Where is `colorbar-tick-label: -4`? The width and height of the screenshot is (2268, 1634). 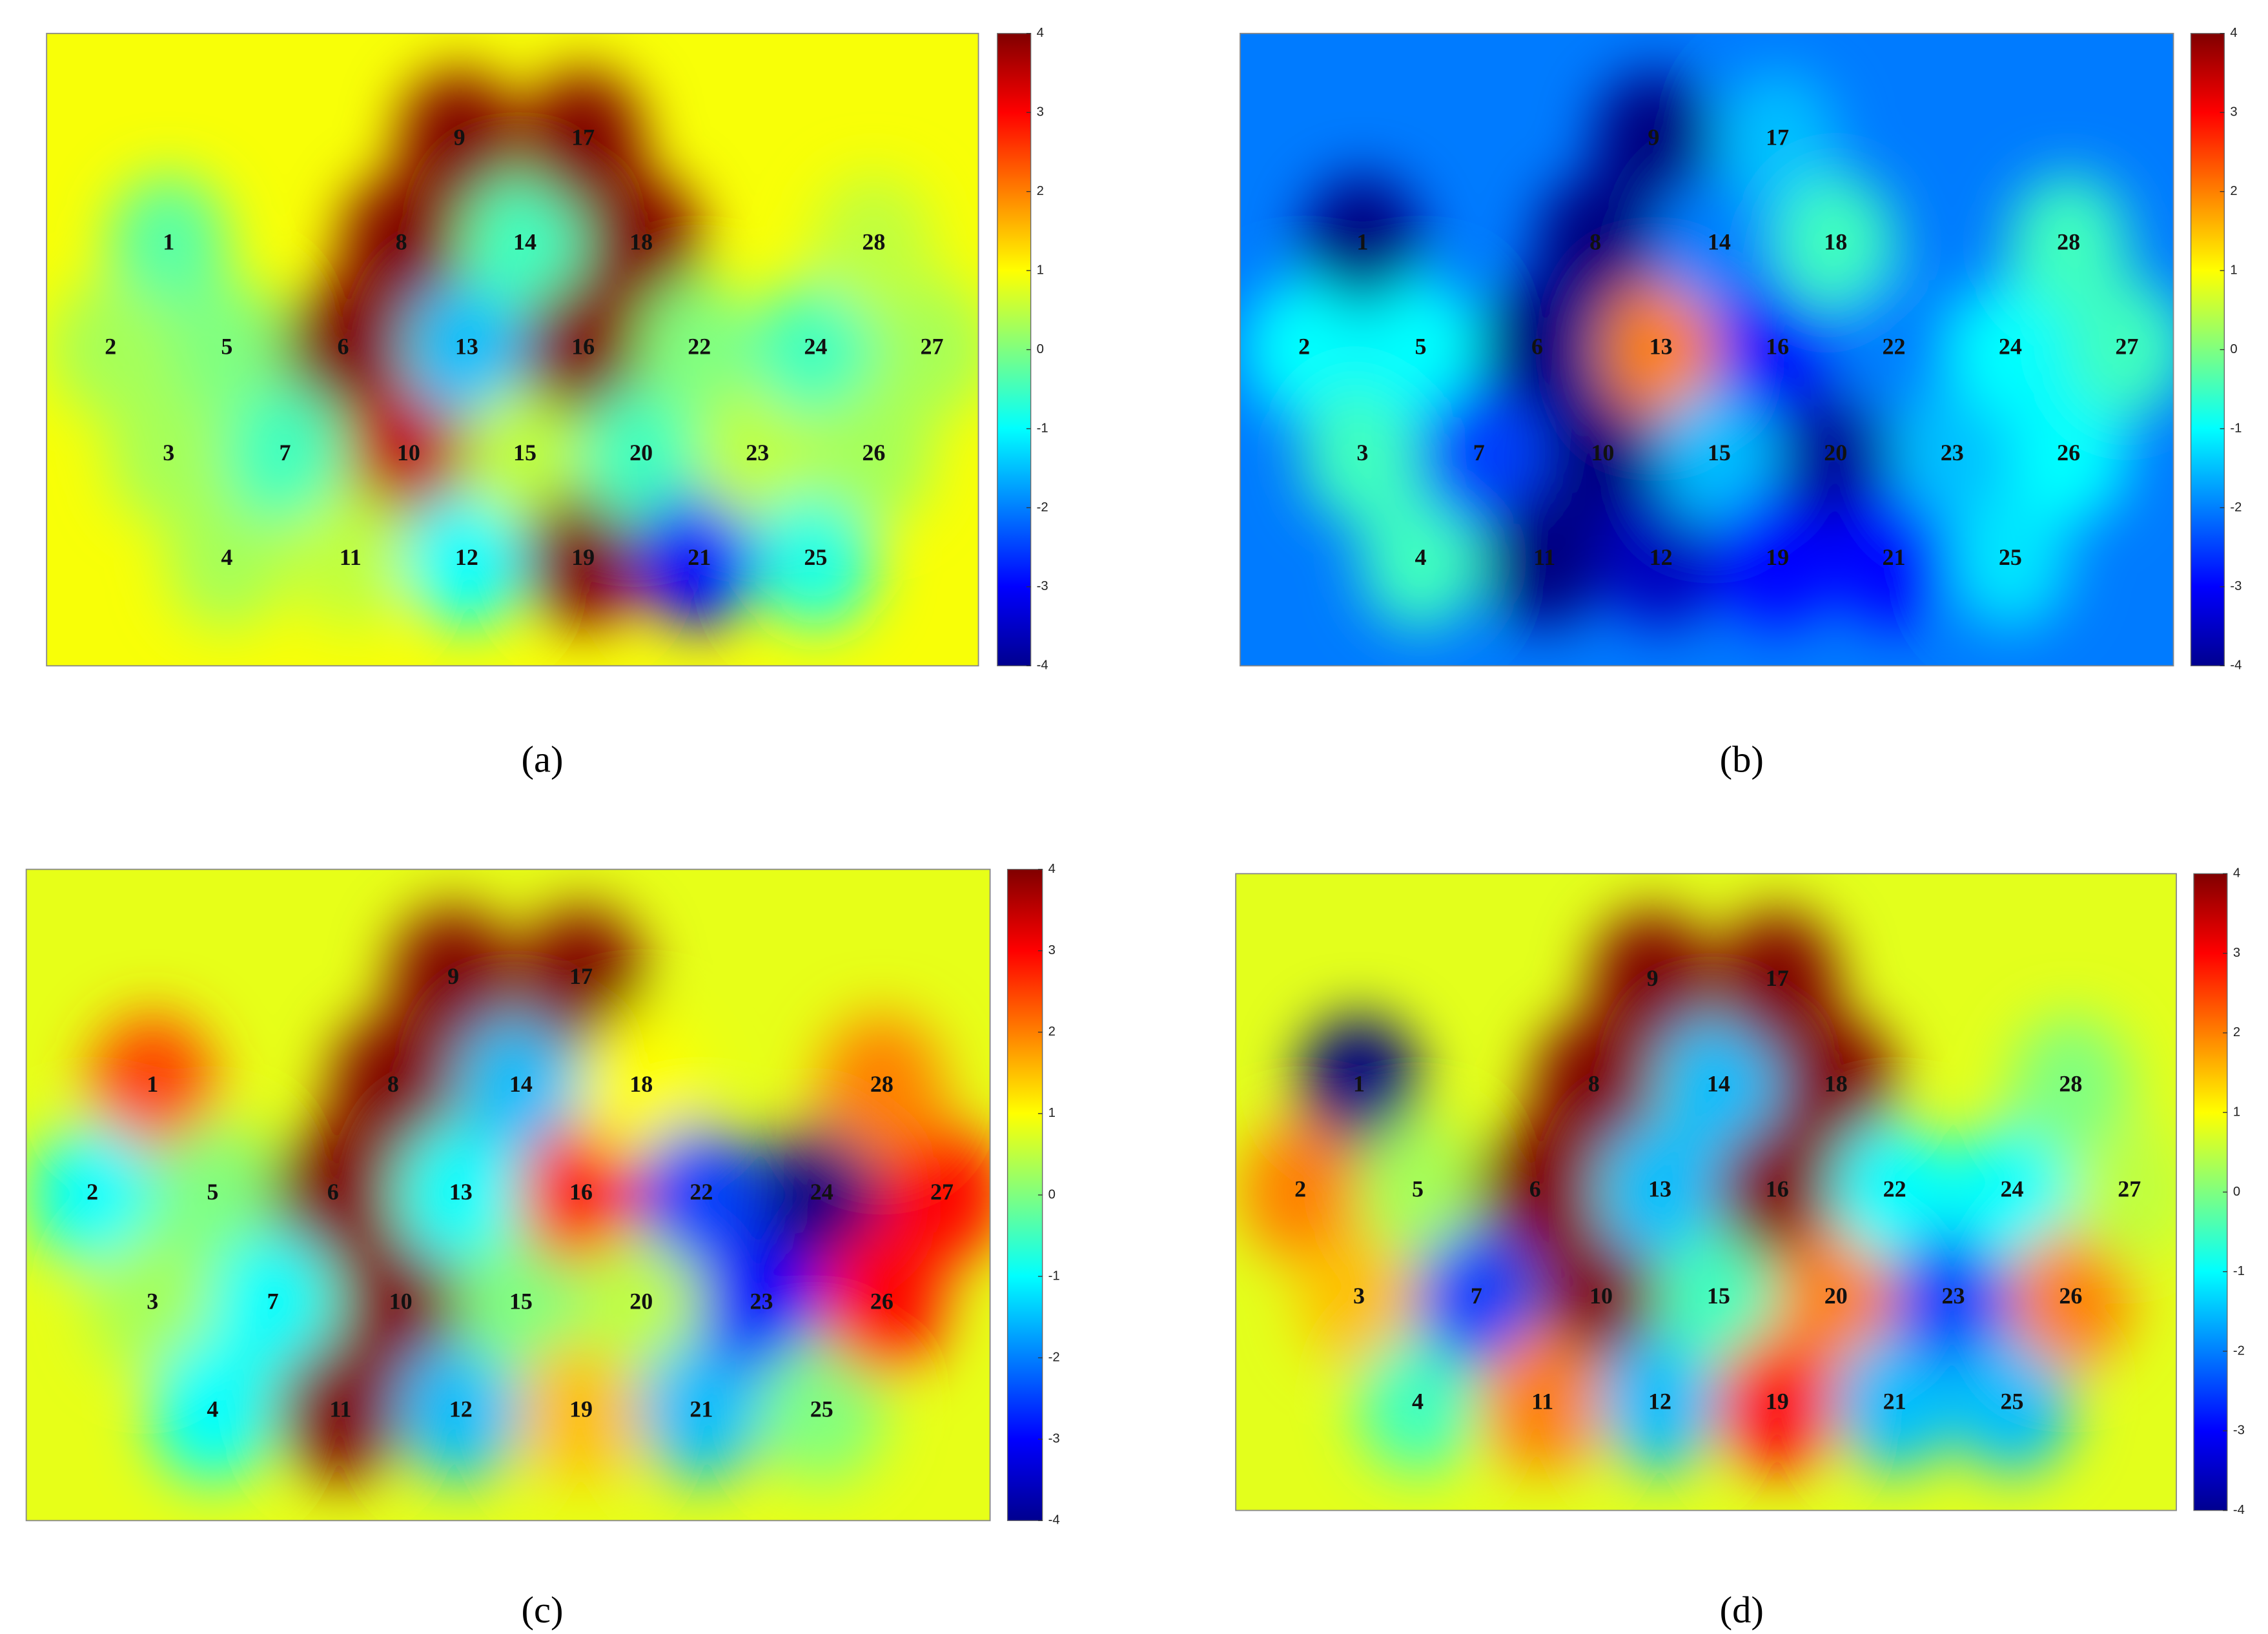
colorbar-tick-label: -4 is located at coordinates (2236, 666).